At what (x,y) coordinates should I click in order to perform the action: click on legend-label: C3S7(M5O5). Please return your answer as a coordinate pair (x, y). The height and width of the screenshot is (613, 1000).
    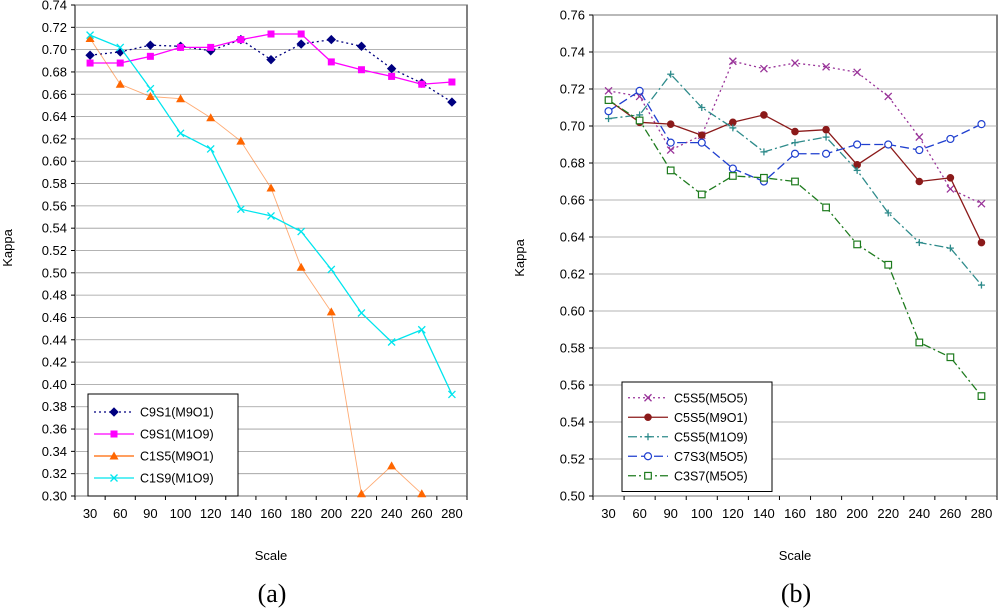
    Looking at the image, I should click on (711, 476).